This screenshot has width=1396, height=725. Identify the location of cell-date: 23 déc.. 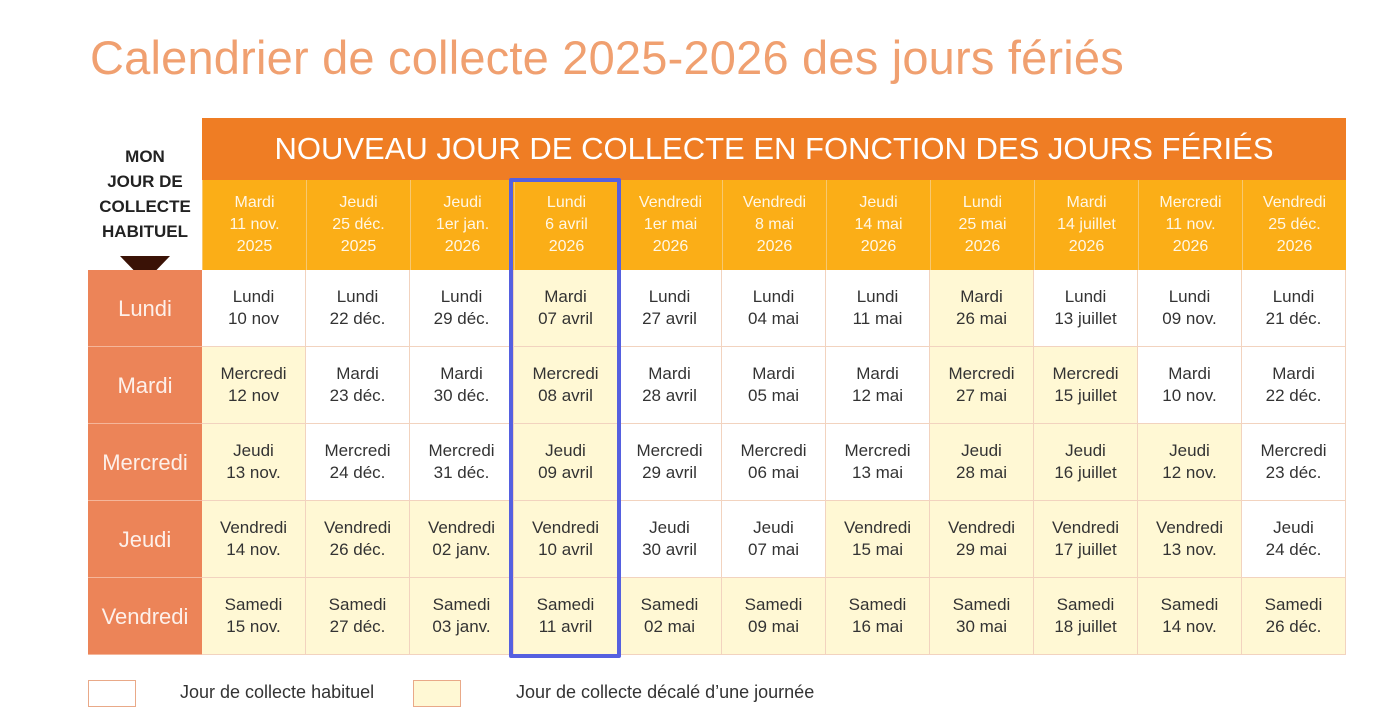
(357, 395).